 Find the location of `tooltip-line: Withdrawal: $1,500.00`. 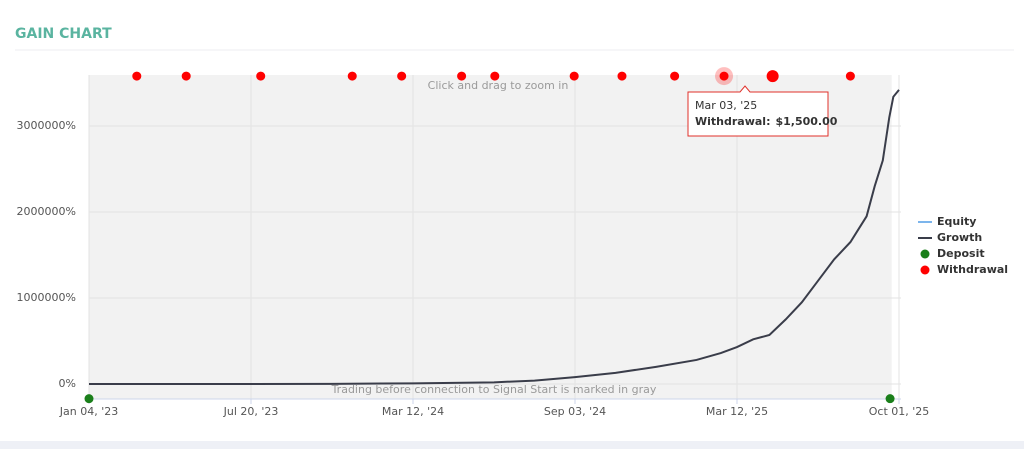

tooltip-line: Withdrawal: $1,500.00 is located at coordinates (766, 121).